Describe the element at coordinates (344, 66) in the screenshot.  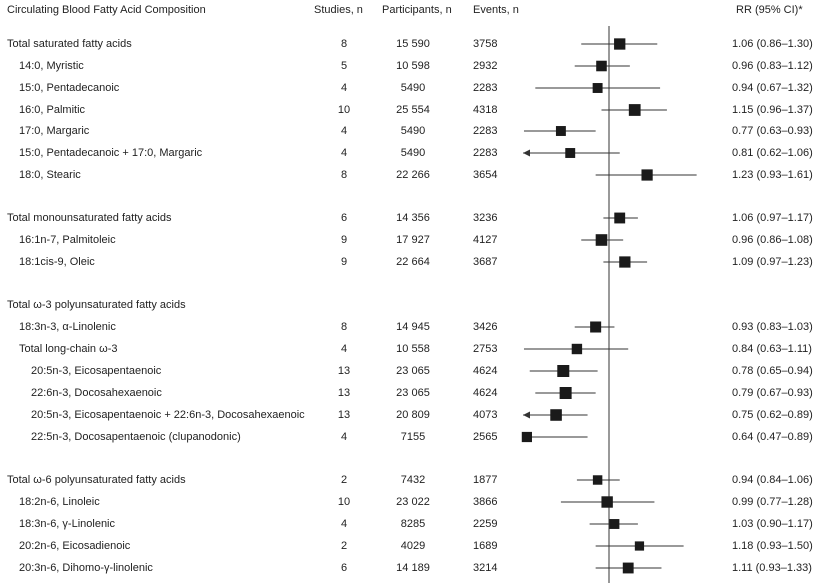
I see `studies-cell: 5` at that location.